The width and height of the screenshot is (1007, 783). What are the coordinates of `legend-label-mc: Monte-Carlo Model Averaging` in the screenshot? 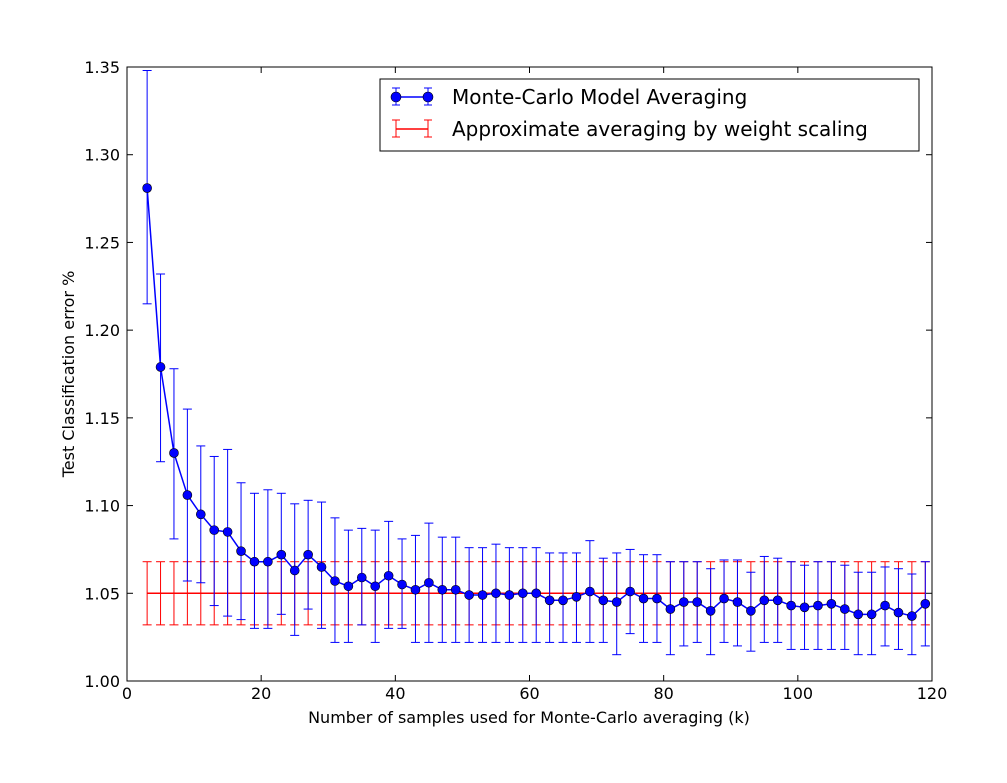 It's located at (599, 97).